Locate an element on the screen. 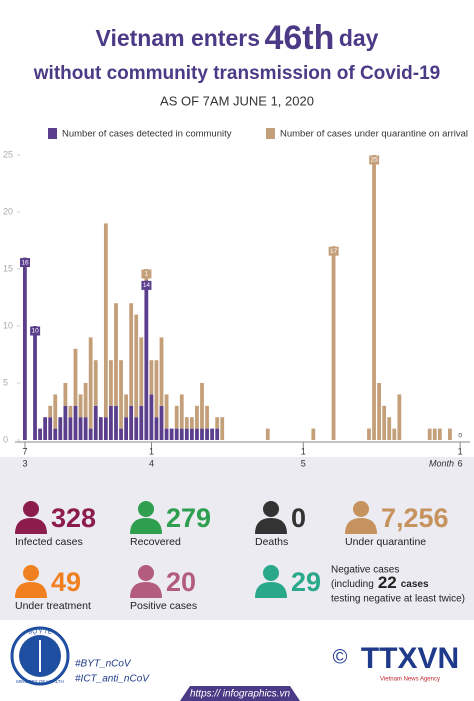 This screenshot has height=701, width=474. stat-value: 7,256 is located at coordinates (415, 518).